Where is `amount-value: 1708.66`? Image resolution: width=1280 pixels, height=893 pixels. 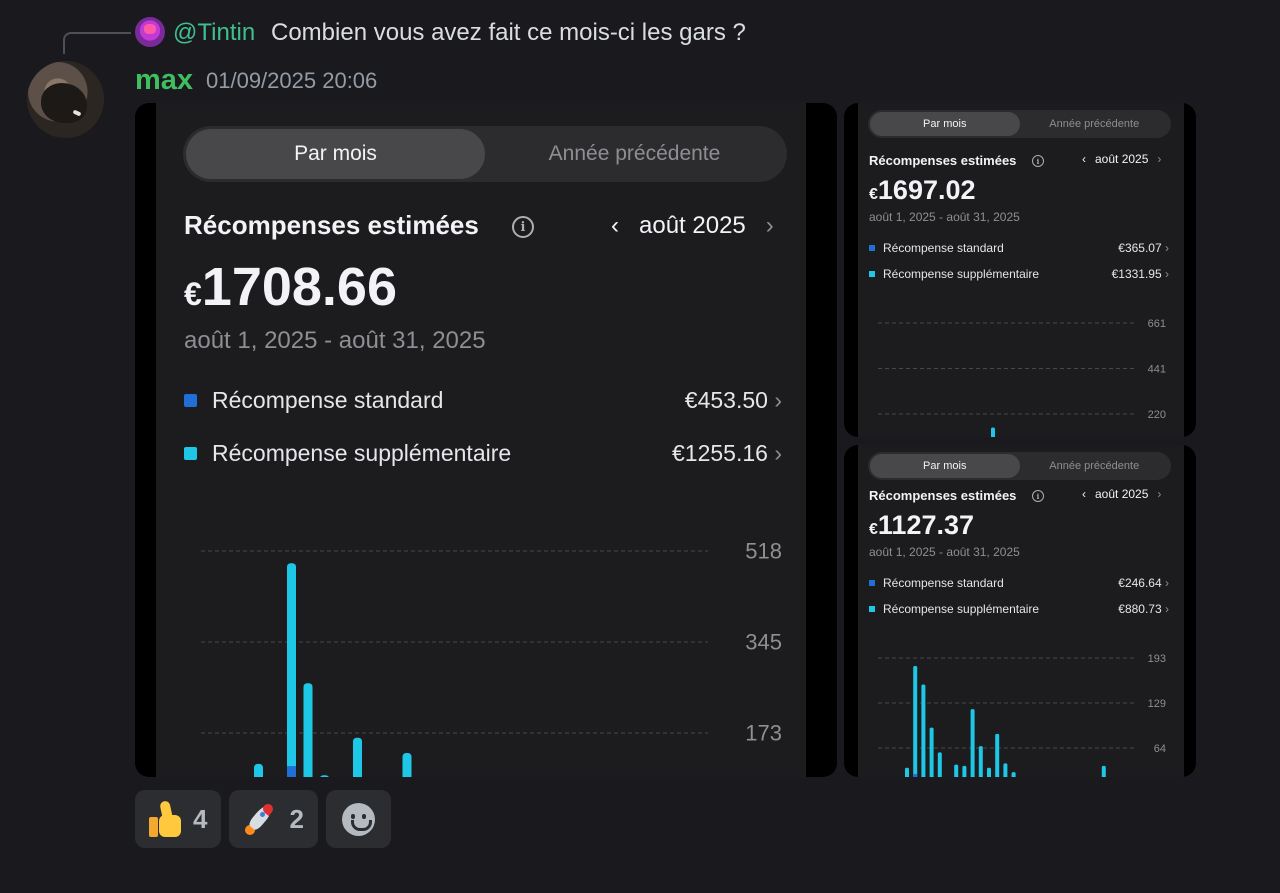
amount-value: 1708.66 is located at coordinates (299, 287).